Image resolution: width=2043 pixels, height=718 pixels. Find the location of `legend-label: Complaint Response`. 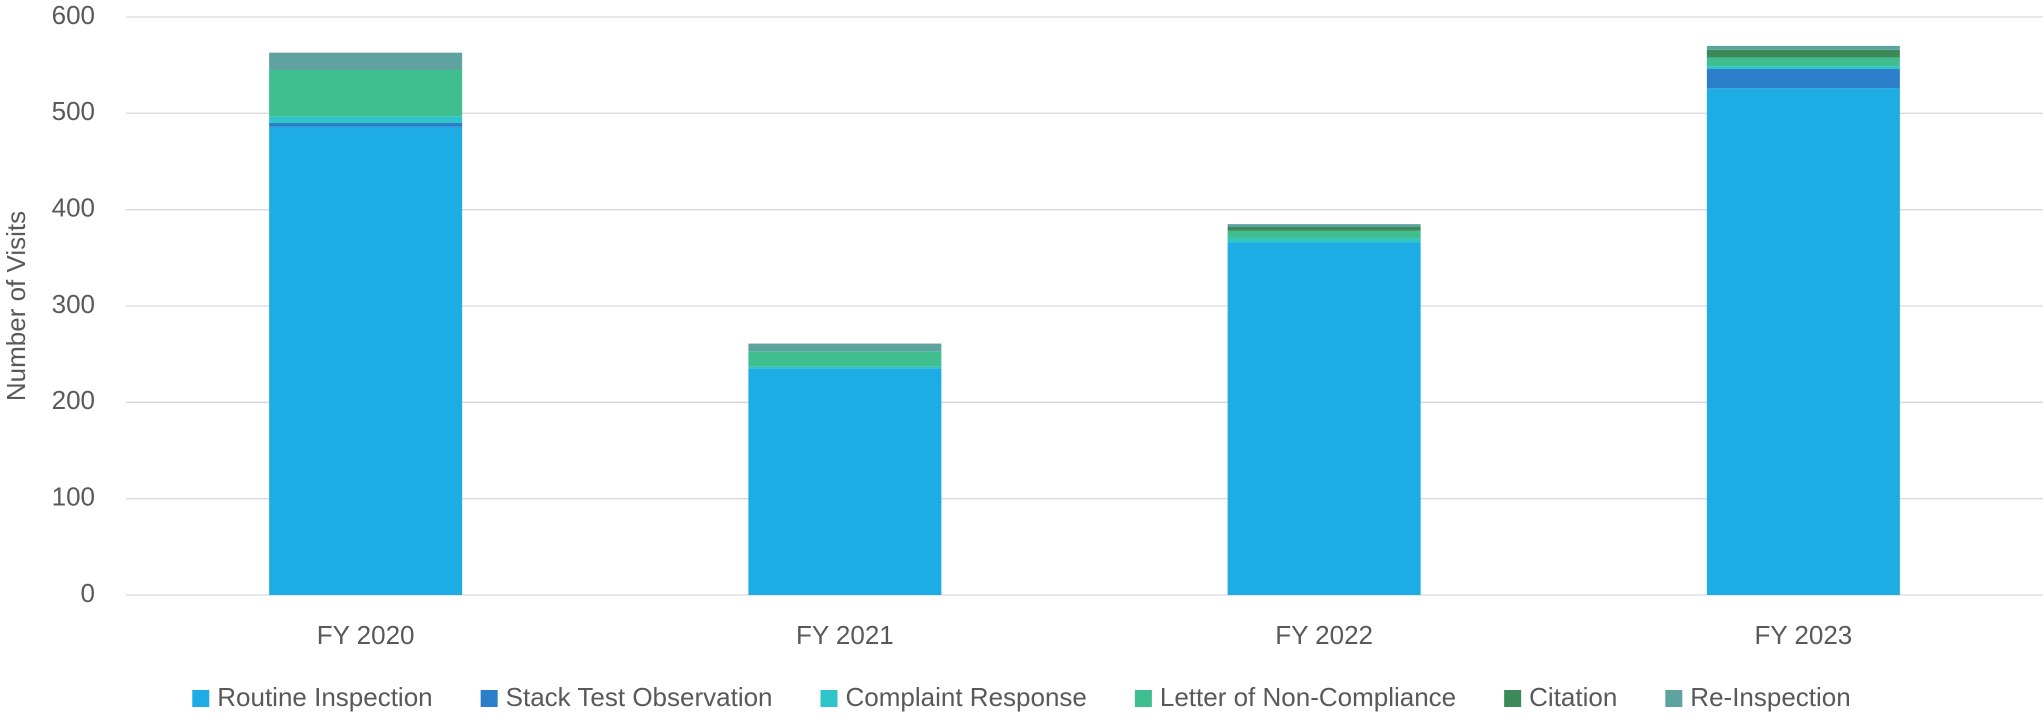

legend-label: Complaint Response is located at coordinates (966, 697).